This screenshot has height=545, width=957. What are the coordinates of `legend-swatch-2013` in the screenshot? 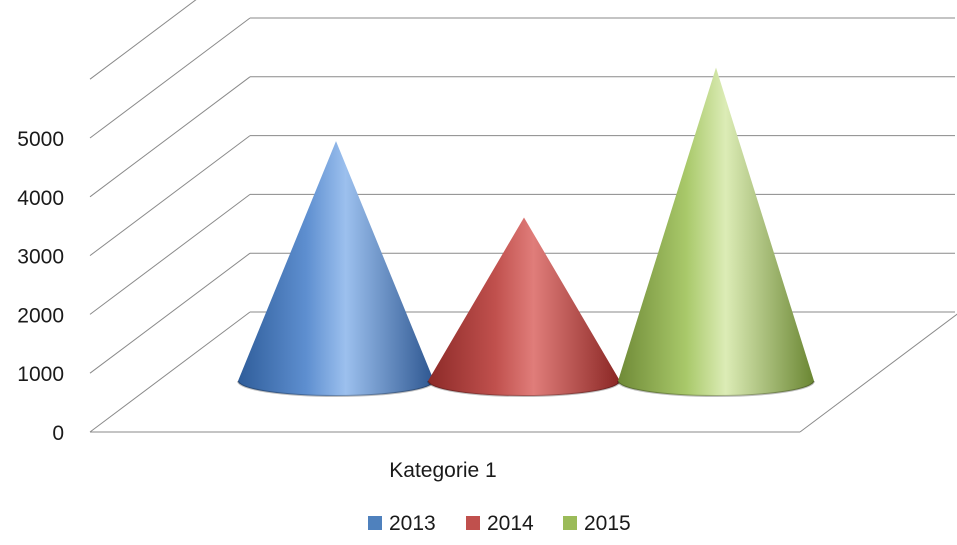 It's located at (375, 523).